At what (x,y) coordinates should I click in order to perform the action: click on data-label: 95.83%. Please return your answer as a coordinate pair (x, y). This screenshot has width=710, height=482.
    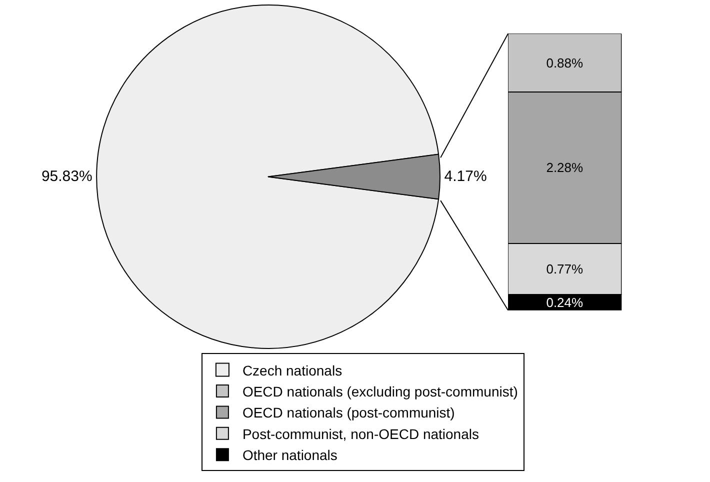
    Looking at the image, I should click on (66, 177).